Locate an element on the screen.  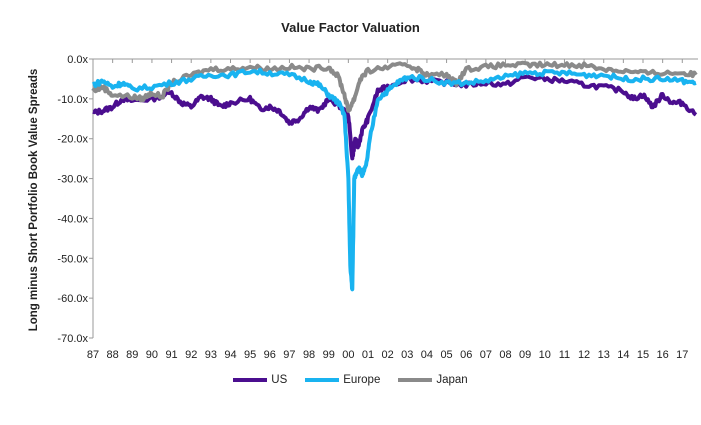
legend-swatch-europe is located at coordinates (322, 380).